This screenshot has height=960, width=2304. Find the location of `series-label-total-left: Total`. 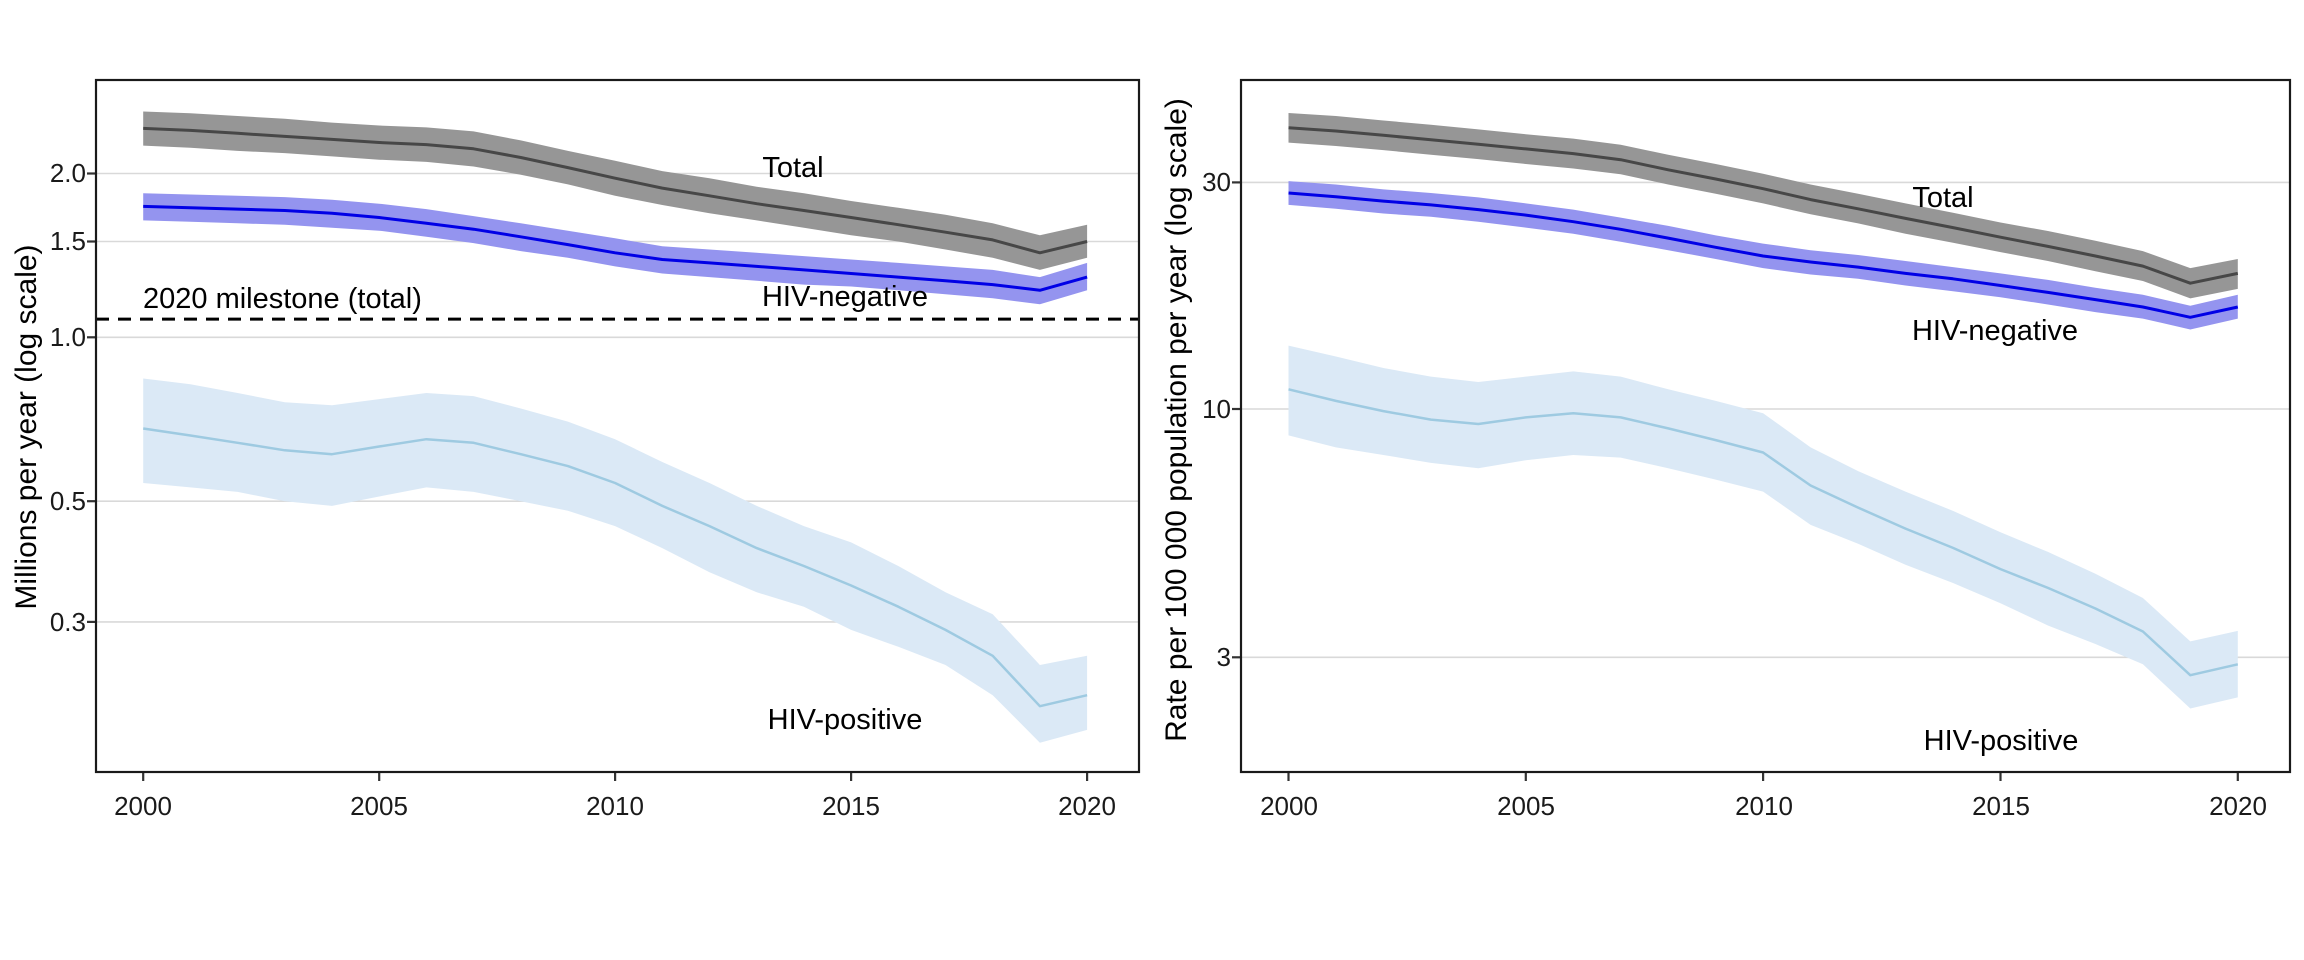

series-label-total-left: Total is located at coordinates (793, 168).